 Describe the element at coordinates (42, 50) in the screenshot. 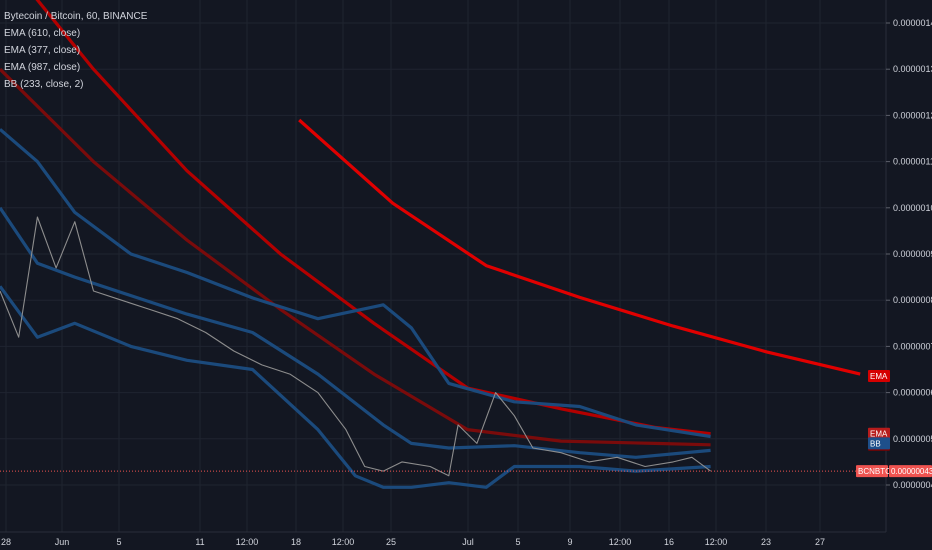

I see `legend-ema-377: EMA (377, close)` at that location.